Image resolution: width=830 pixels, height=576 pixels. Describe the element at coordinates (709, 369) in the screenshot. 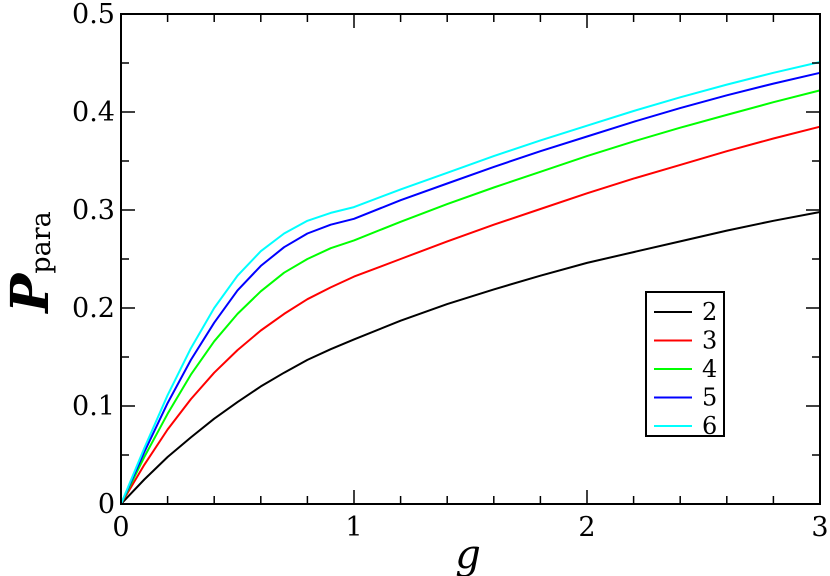

I see `legend-label-4: 4` at that location.